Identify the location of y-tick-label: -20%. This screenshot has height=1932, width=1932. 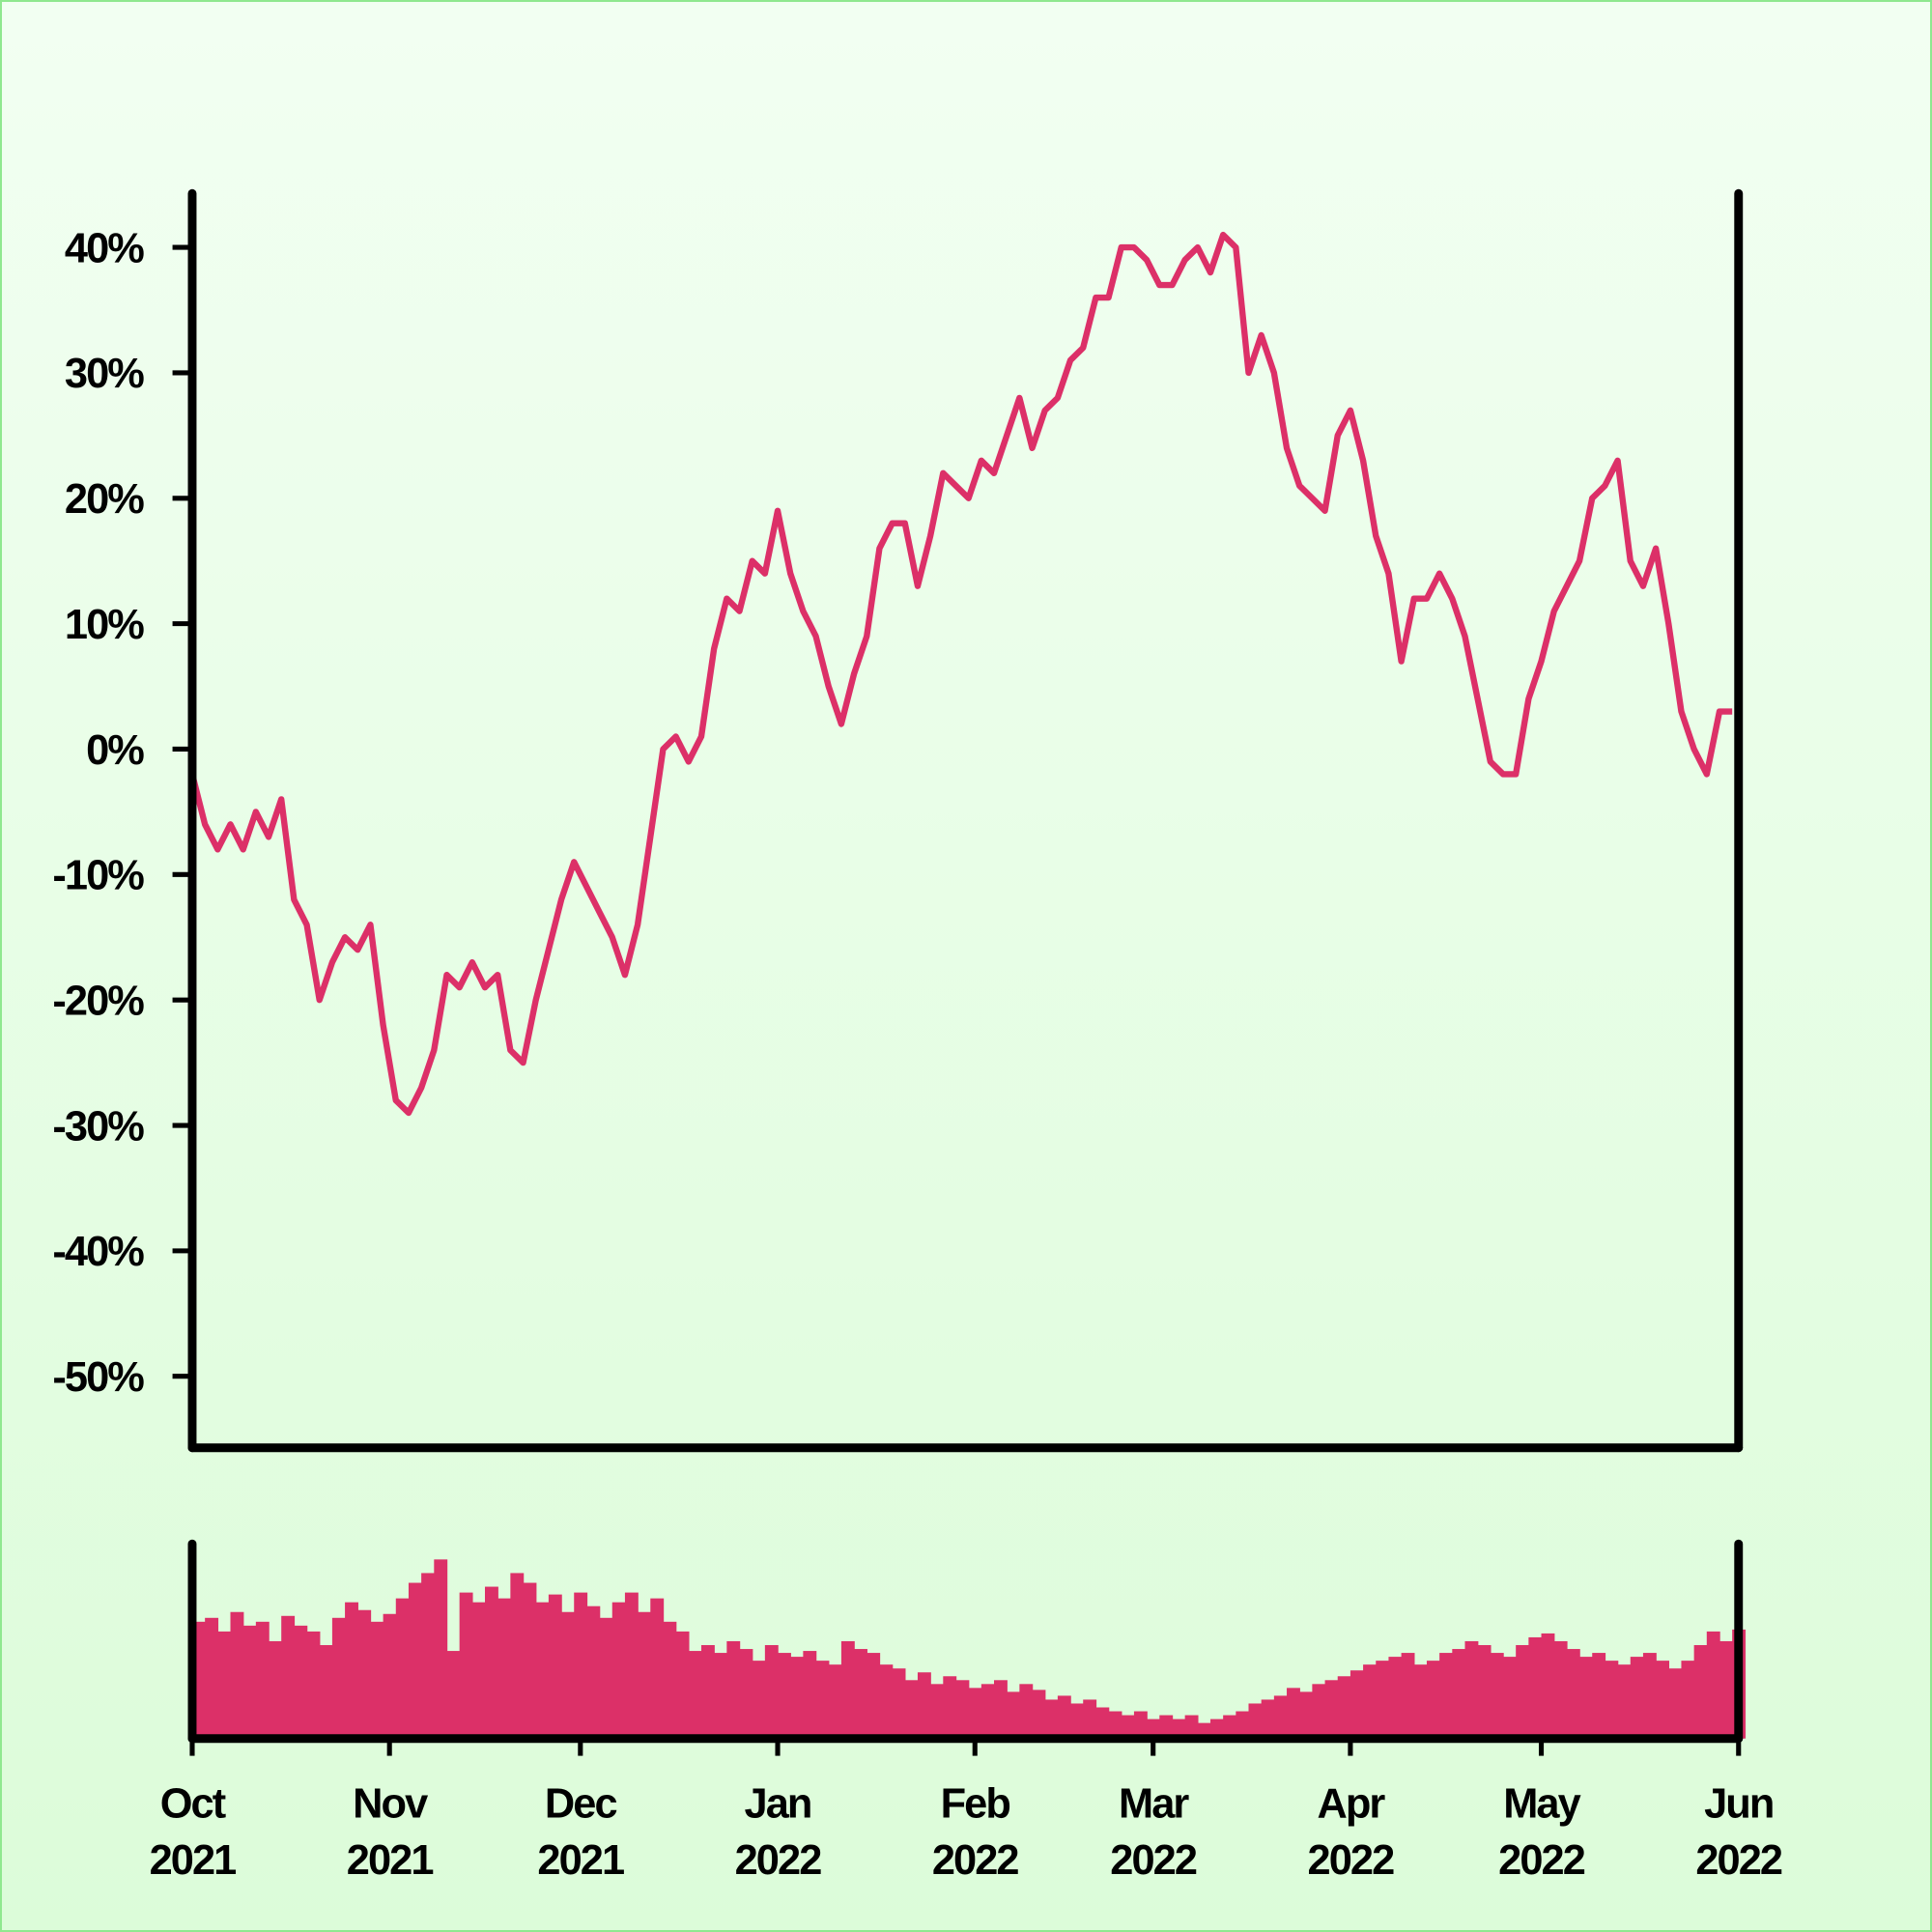
(98, 1001).